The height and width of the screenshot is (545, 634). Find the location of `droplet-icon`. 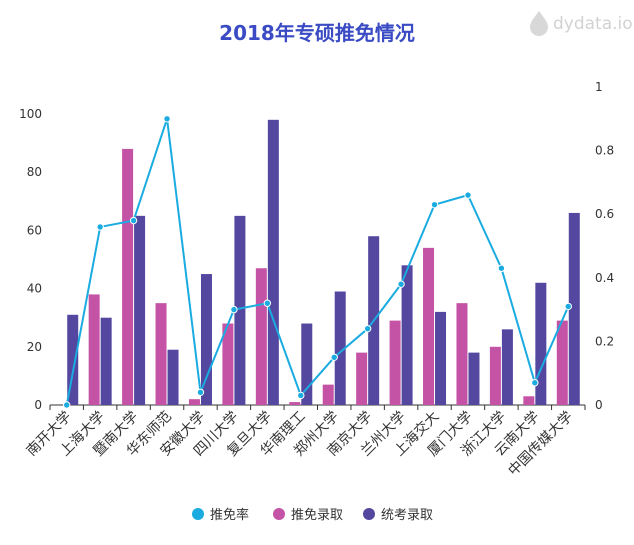

droplet-icon is located at coordinates (539, 23).